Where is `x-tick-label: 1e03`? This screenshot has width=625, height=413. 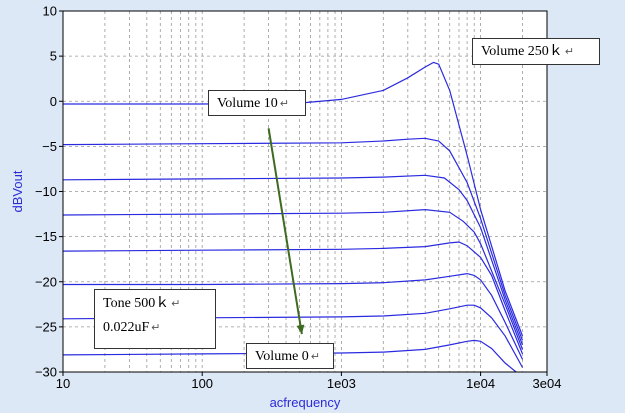
x-tick-label: 1e03 is located at coordinates (341, 383).